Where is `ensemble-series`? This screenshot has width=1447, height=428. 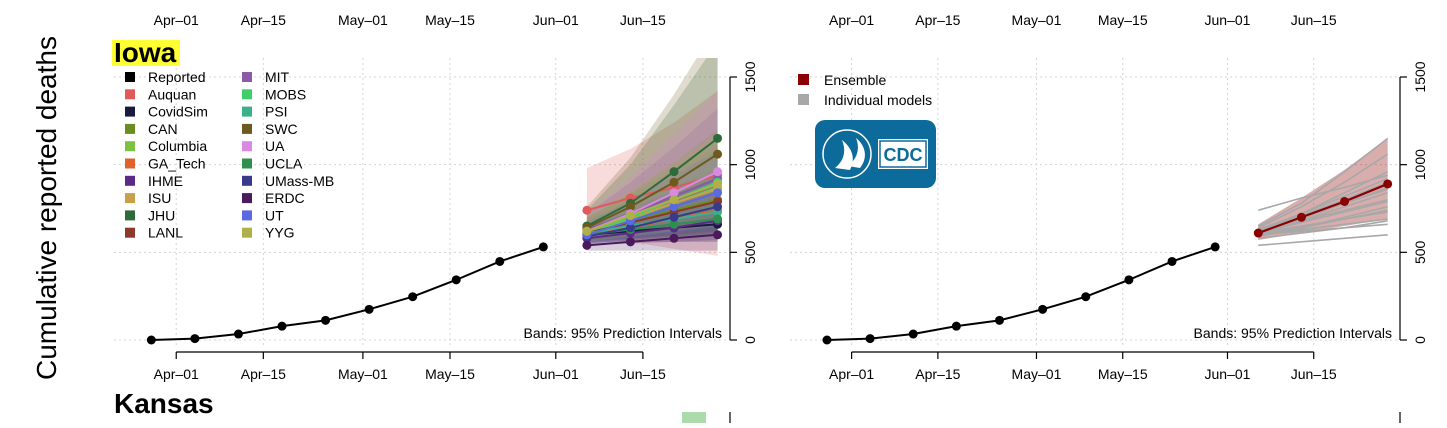 ensemble-series is located at coordinates (1323, 208).